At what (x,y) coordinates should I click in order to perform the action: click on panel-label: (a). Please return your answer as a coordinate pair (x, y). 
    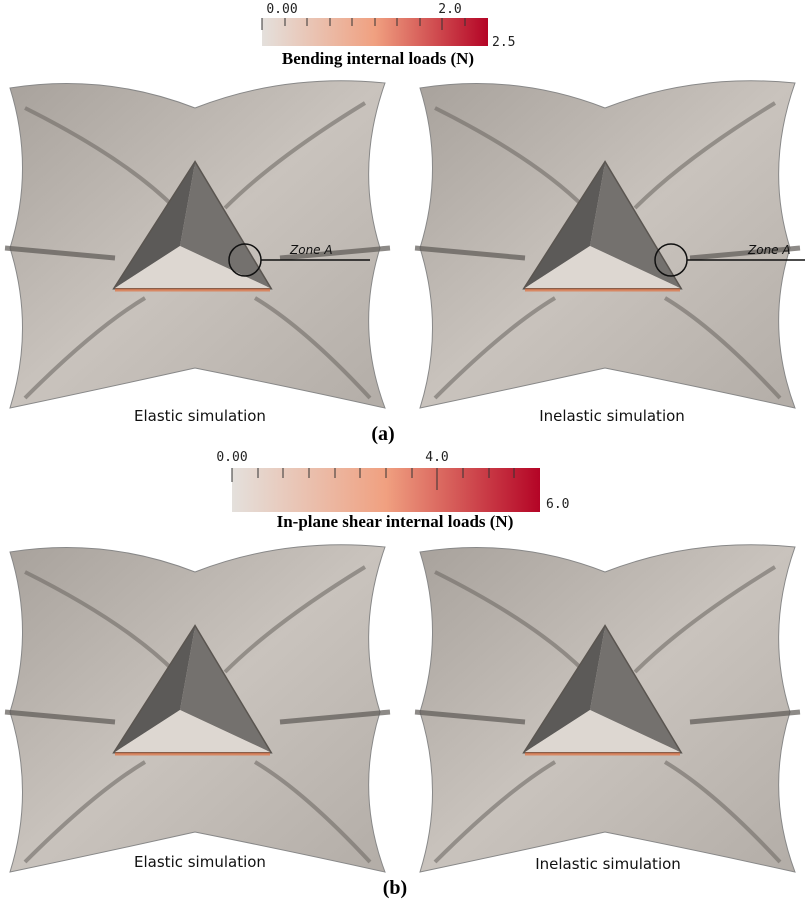
    Looking at the image, I should click on (382, 434).